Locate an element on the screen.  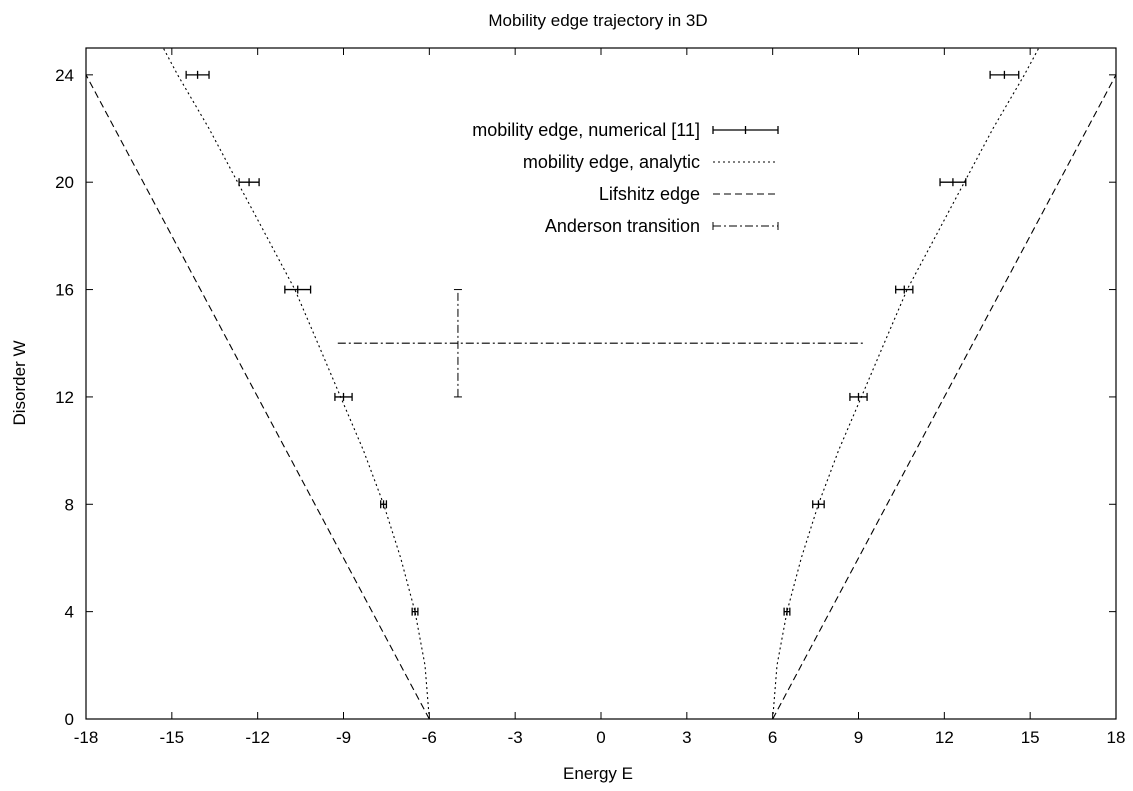
legend-label: mobility edge, analytic is located at coordinates (611, 162).